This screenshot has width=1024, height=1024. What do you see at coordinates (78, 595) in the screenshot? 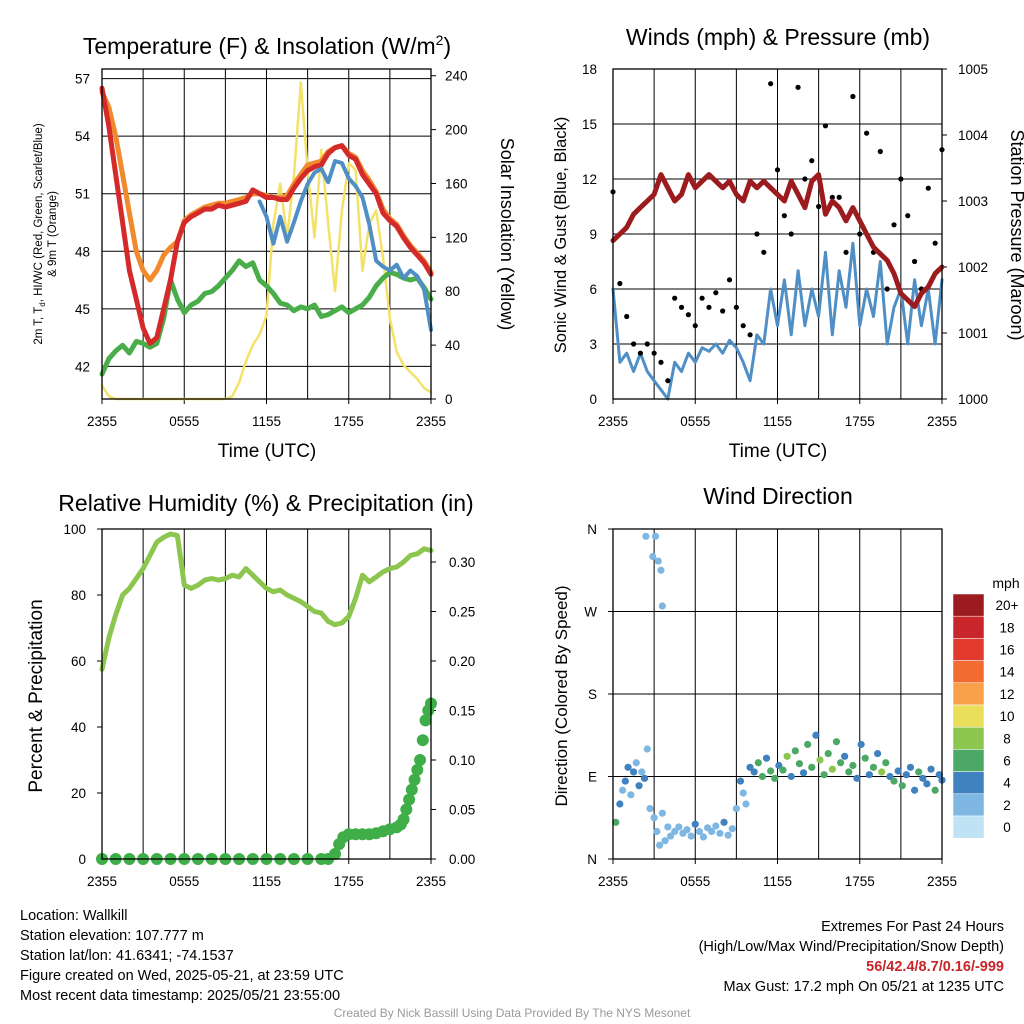
I see `humidity-ytick-label: 80` at bounding box center [78, 595].